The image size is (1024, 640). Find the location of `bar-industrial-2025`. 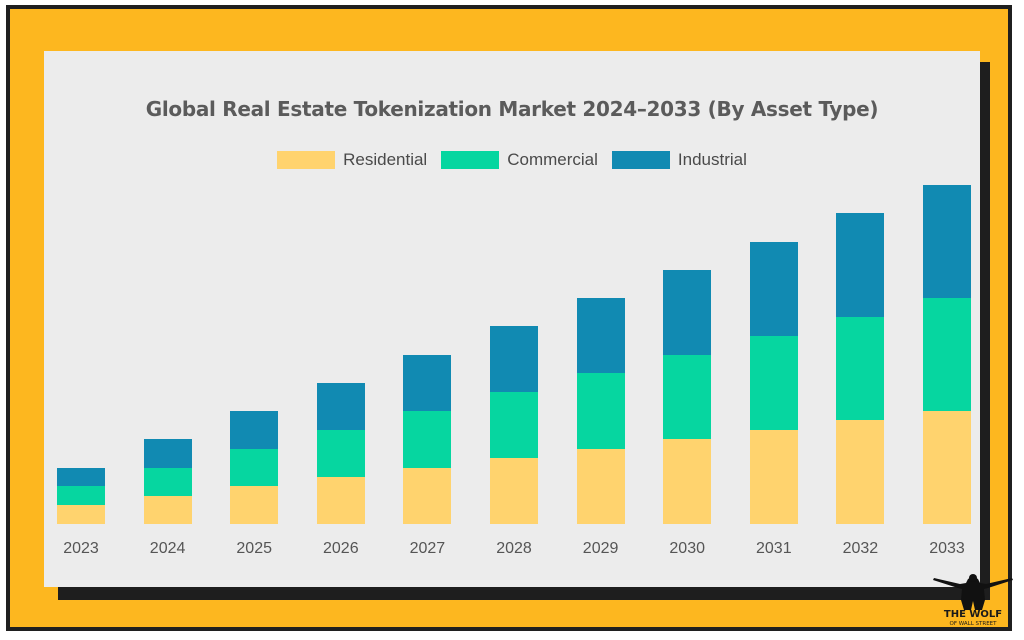

bar-industrial-2025 is located at coordinates (254, 430).